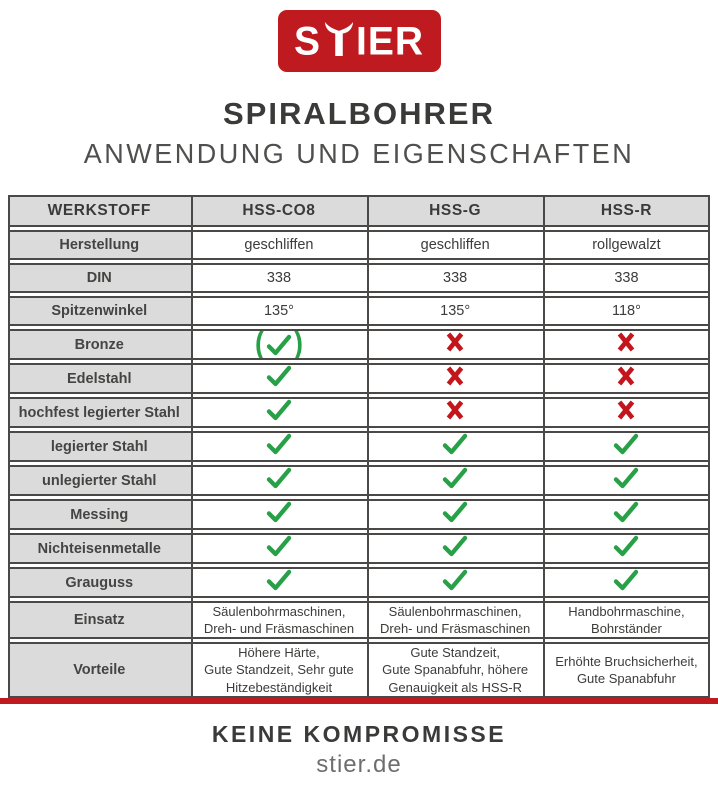  I want to click on row-label: Bronze, so click(99, 344).